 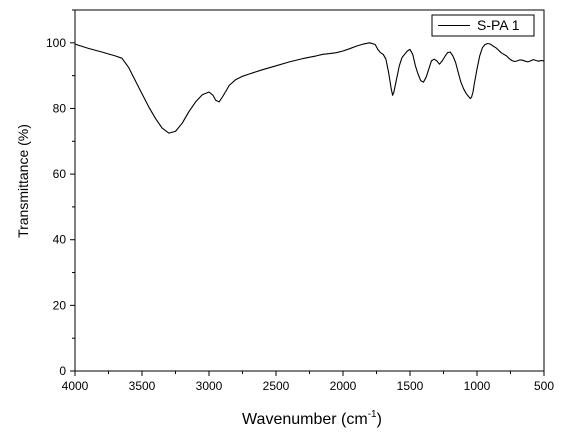 What do you see at coordinates (498, 25) in the screenshot?
I see `legend-label: S-PA 1` at bounding box center [498, 25].